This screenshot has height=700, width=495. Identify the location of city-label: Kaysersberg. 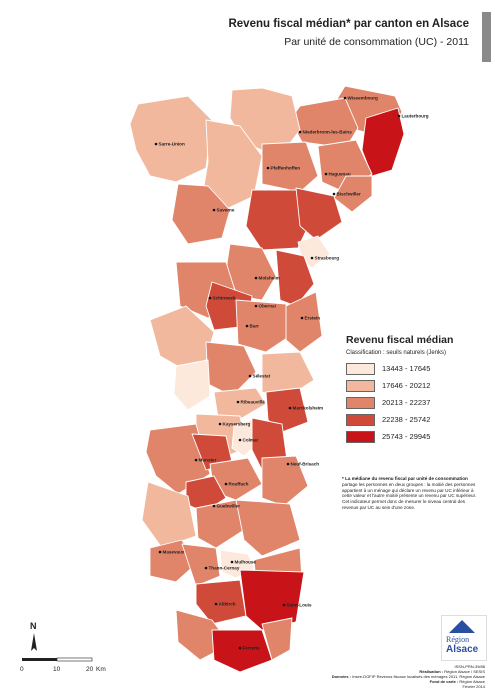
(237, 424).